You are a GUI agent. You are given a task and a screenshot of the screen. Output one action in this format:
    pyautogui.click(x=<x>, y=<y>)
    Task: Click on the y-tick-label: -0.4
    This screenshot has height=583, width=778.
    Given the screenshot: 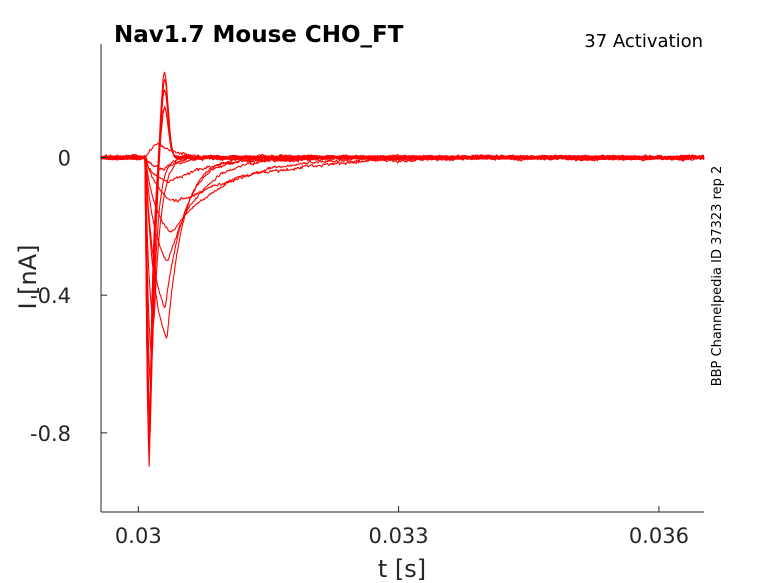 What is the action you would take?
    pyautogui.click(x=50, y=296)
    